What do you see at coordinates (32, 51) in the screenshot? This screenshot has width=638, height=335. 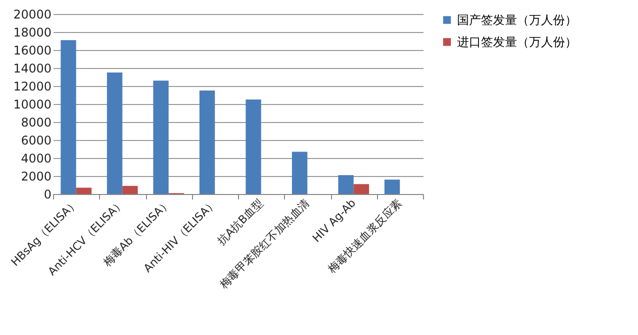 I see `y-tick-label: 16000` at bounding box center [32, 51].